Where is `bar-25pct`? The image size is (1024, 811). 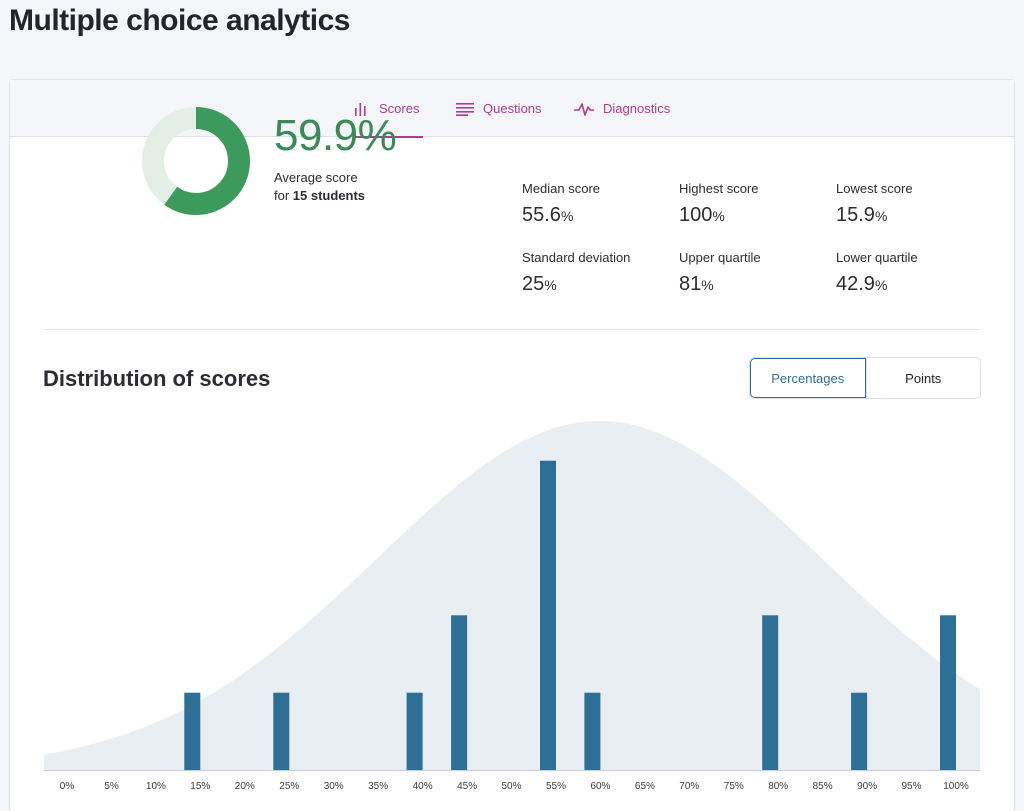 bar-25pct is located at coordinates (281, 731).